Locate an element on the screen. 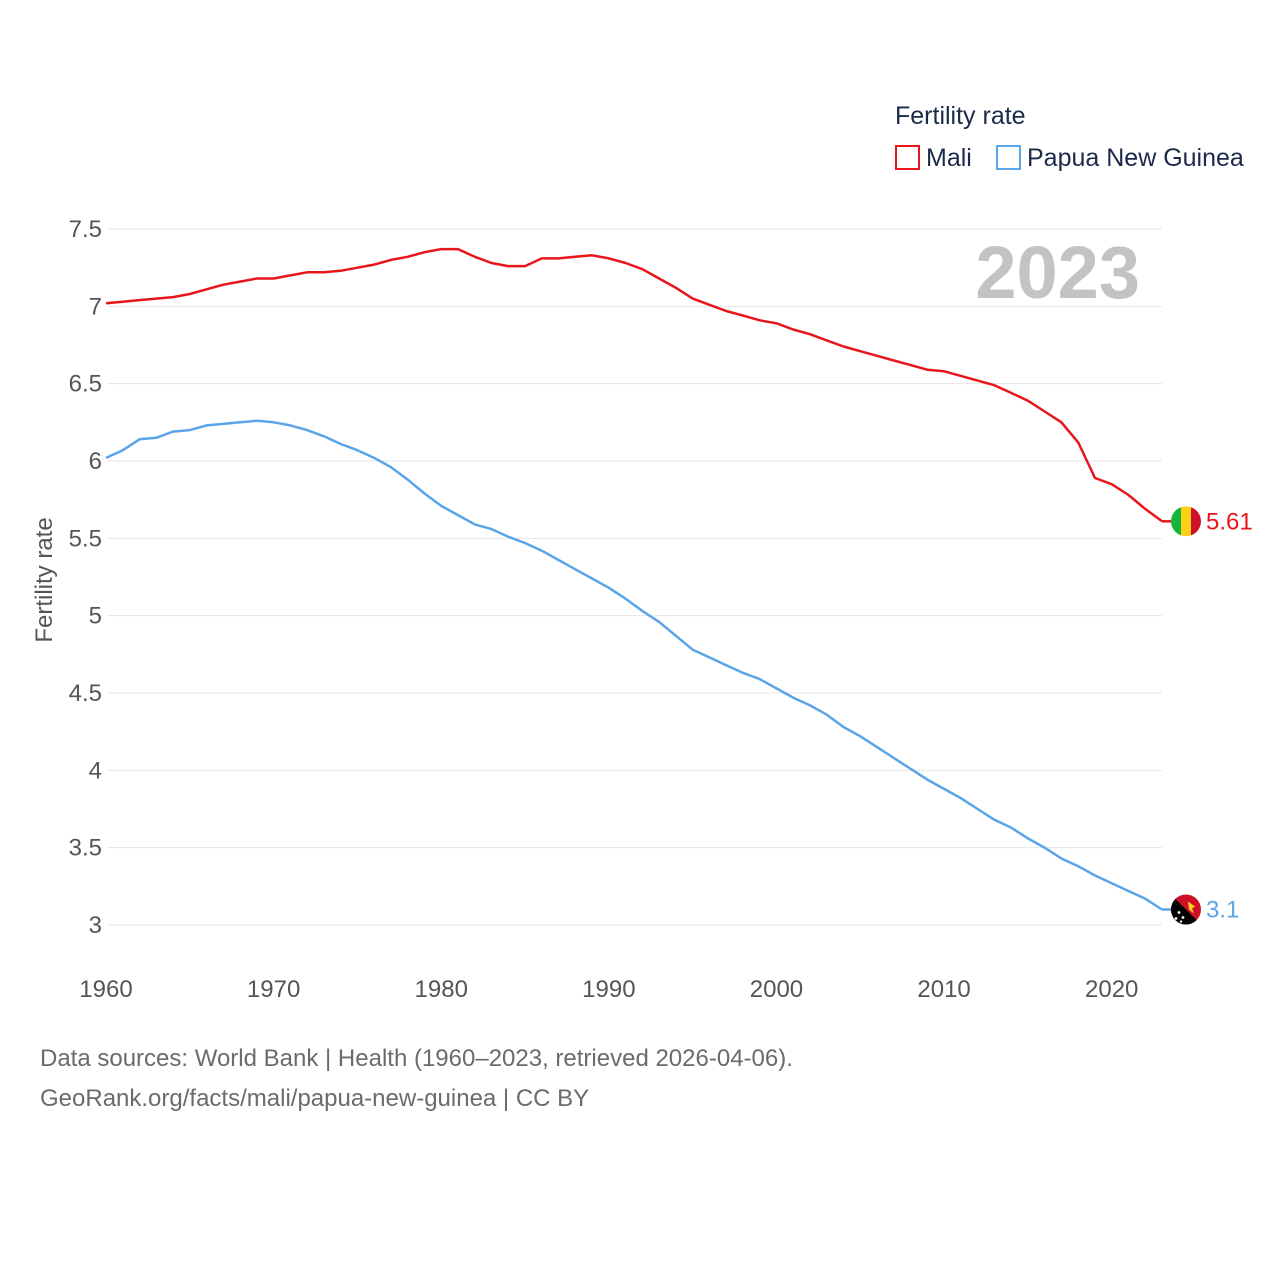  x-tick-label: 1970 is located at coordinates (273, 989).